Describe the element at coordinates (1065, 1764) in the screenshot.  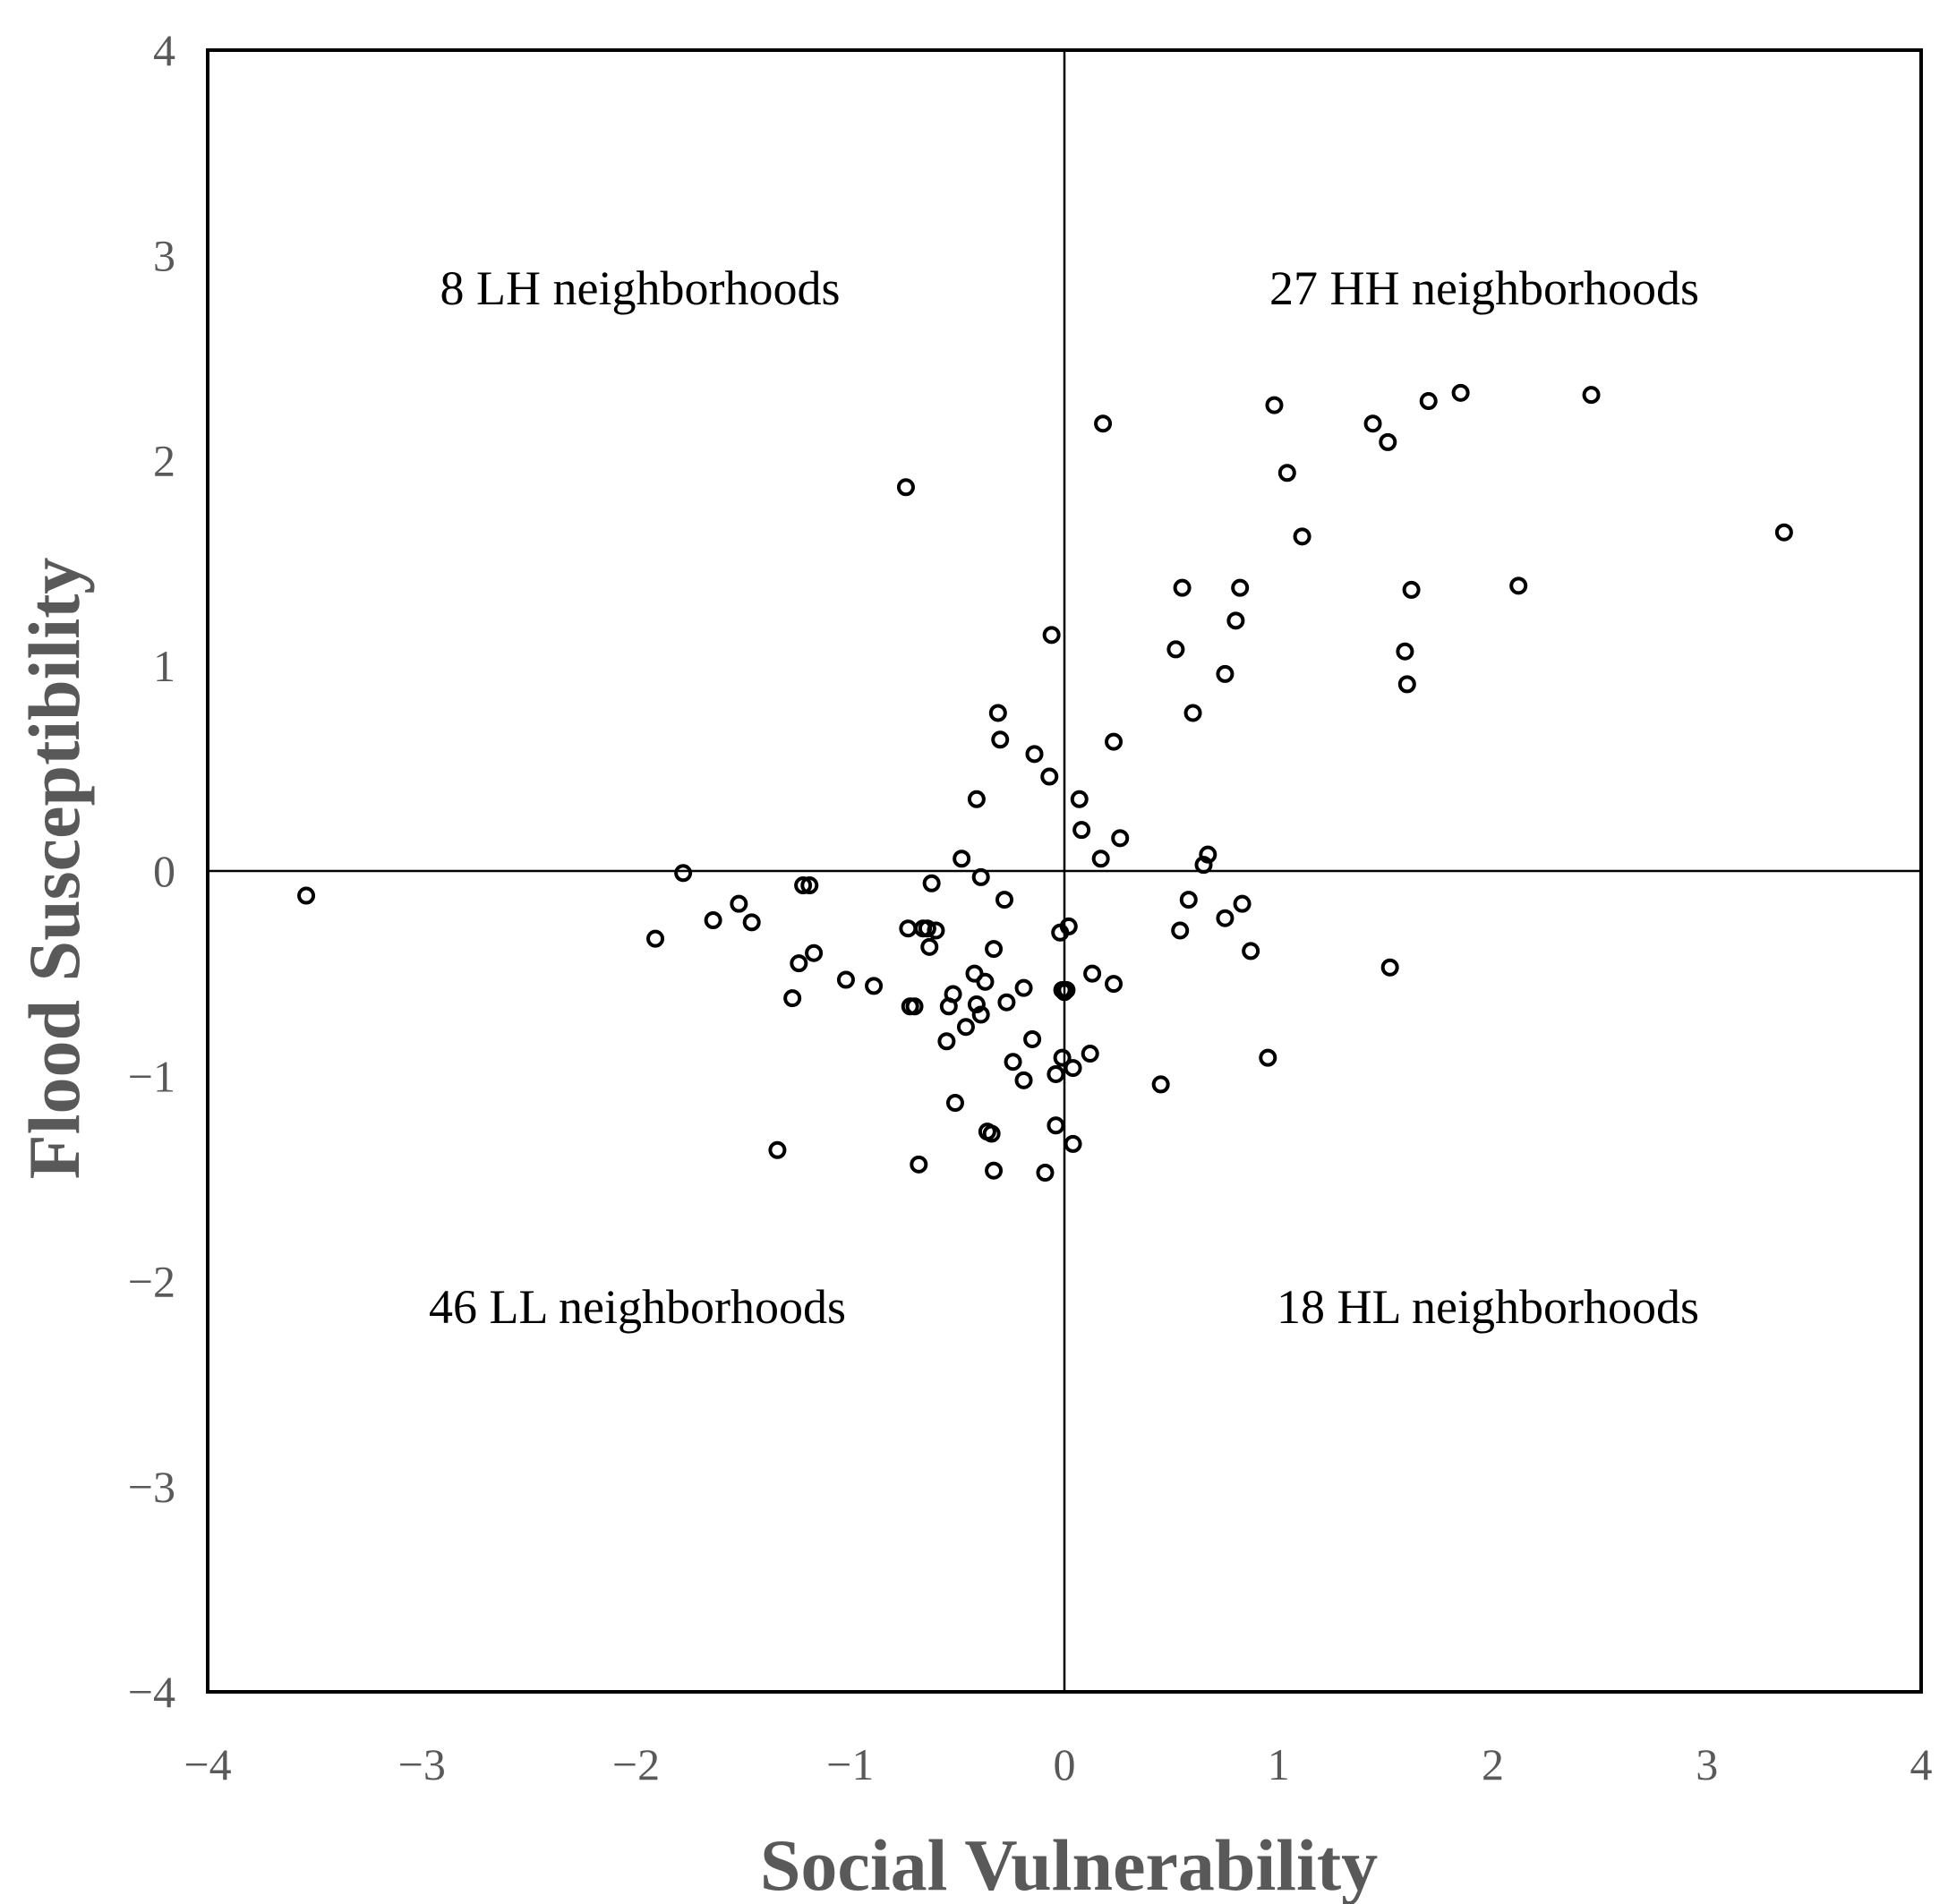
I see `x-tick-label: 0` at that location.